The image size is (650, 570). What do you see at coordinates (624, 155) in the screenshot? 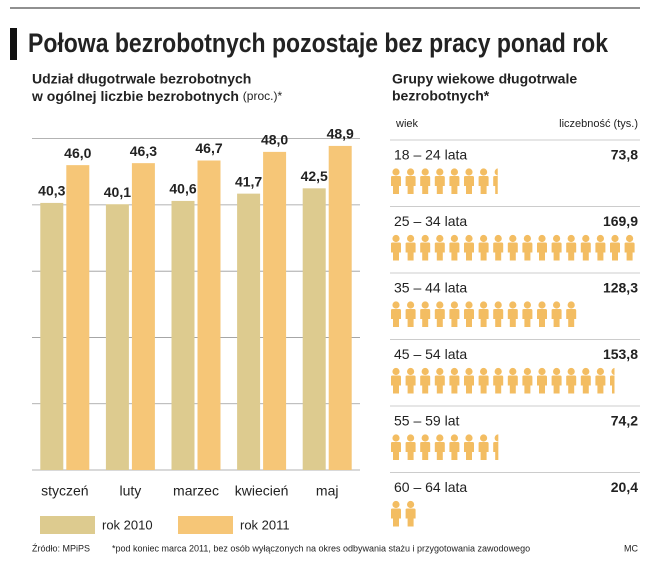
I see `value-label: 73,8` at bounding box center [624, 155].